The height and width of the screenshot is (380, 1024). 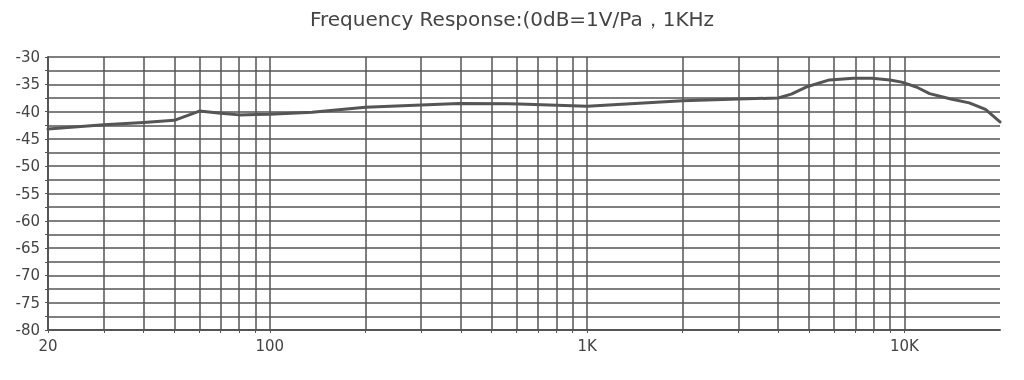 What do you see at coordinates (27, 275) in the screenshot?
I see `y-tick-label: -70` at bounding box center [27, 275].